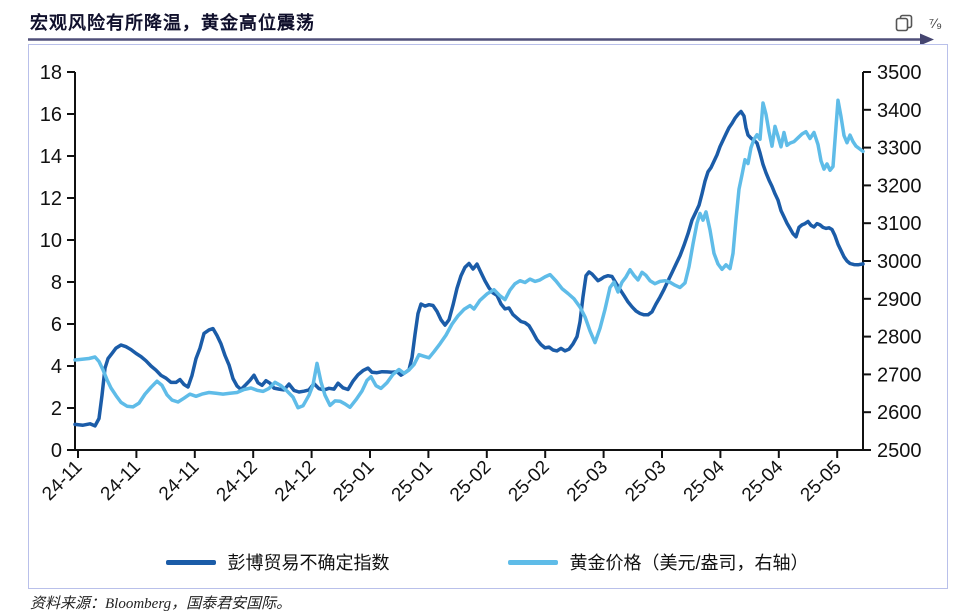 The image size is (960, 615). Describe the element at coordinates (899, 73) in the screenshot. I see `svg-text: 3500` at that location.